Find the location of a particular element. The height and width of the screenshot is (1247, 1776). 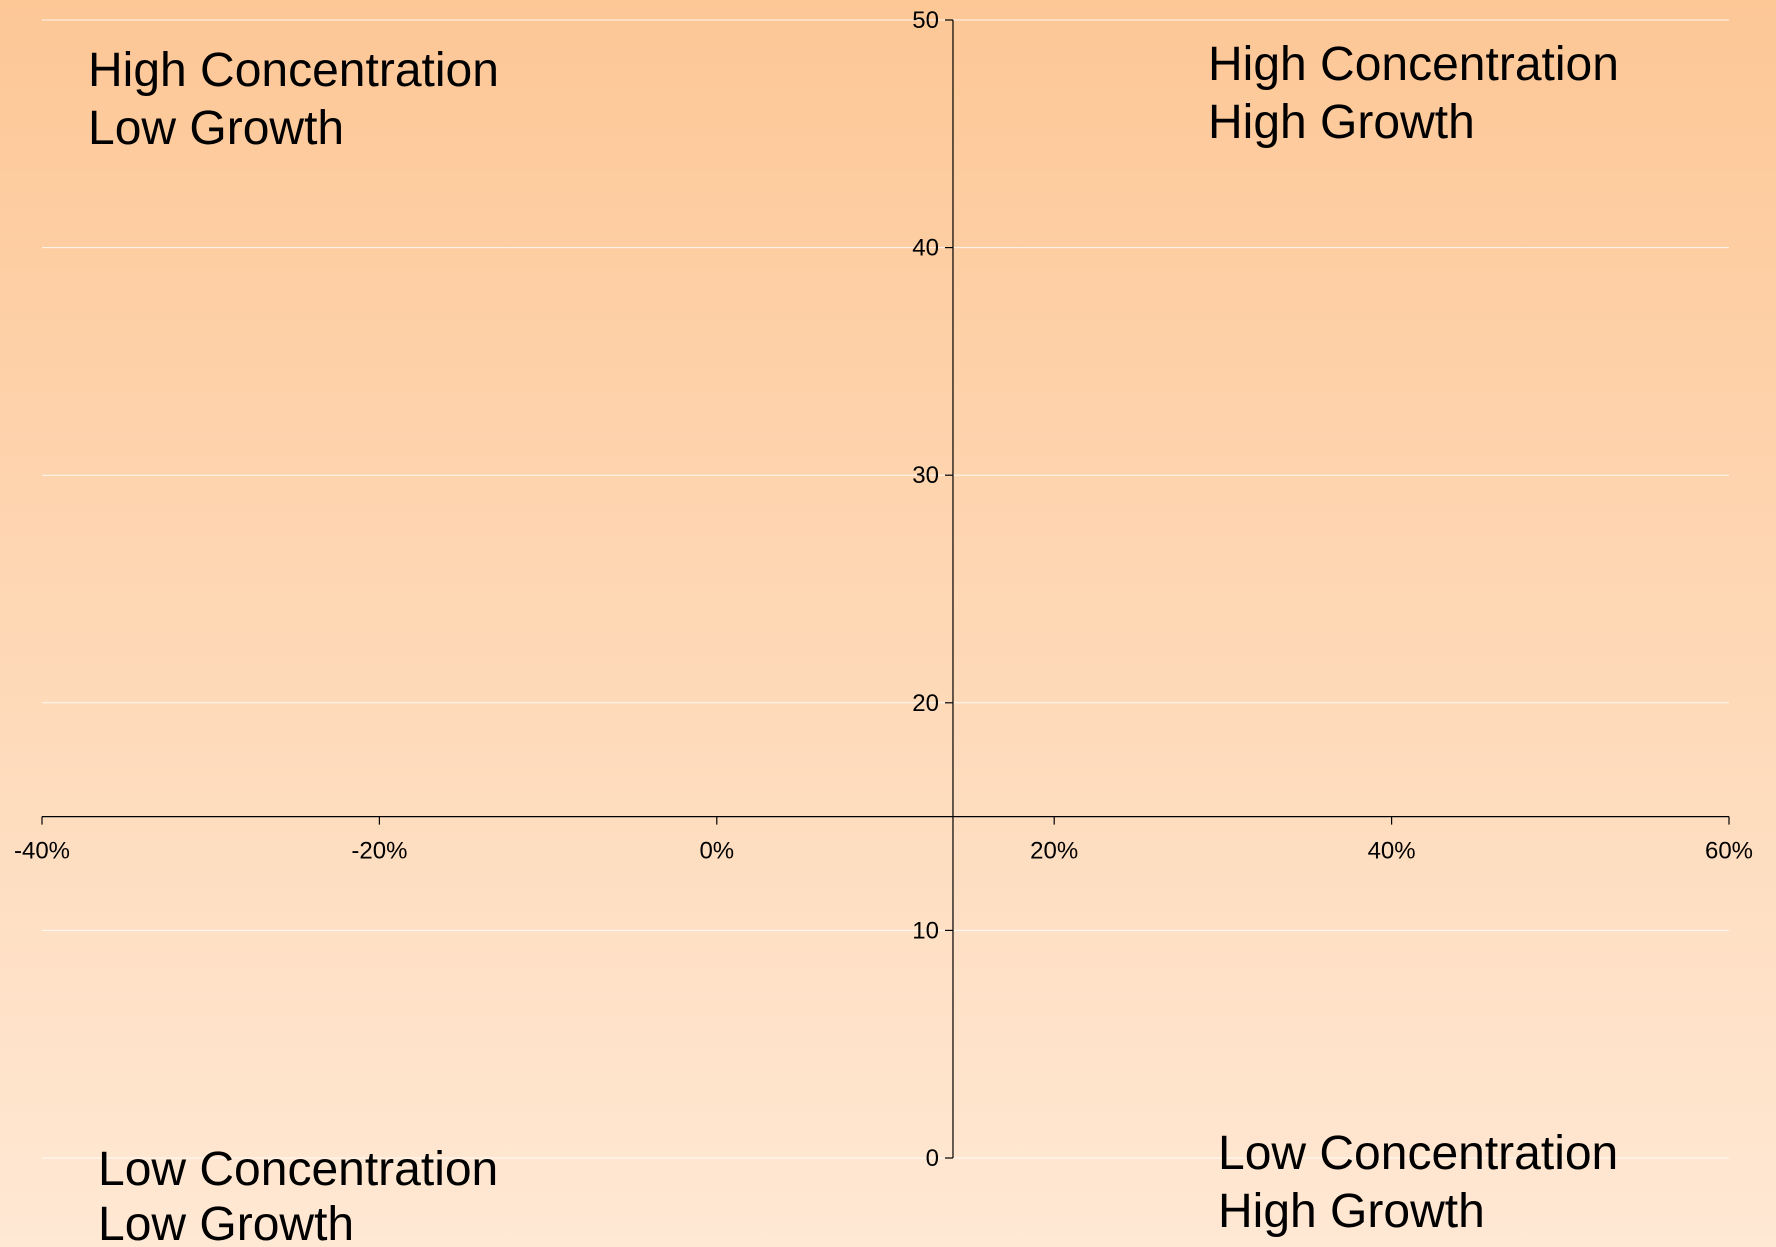

quadrant-label-bottom-left-line2: Low Growth is located at coordinates (226, 1222).